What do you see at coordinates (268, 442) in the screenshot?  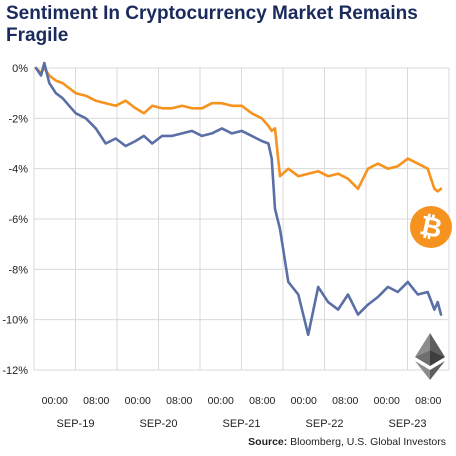 I see `source-label: Source:` at bounding box center [268, 442].